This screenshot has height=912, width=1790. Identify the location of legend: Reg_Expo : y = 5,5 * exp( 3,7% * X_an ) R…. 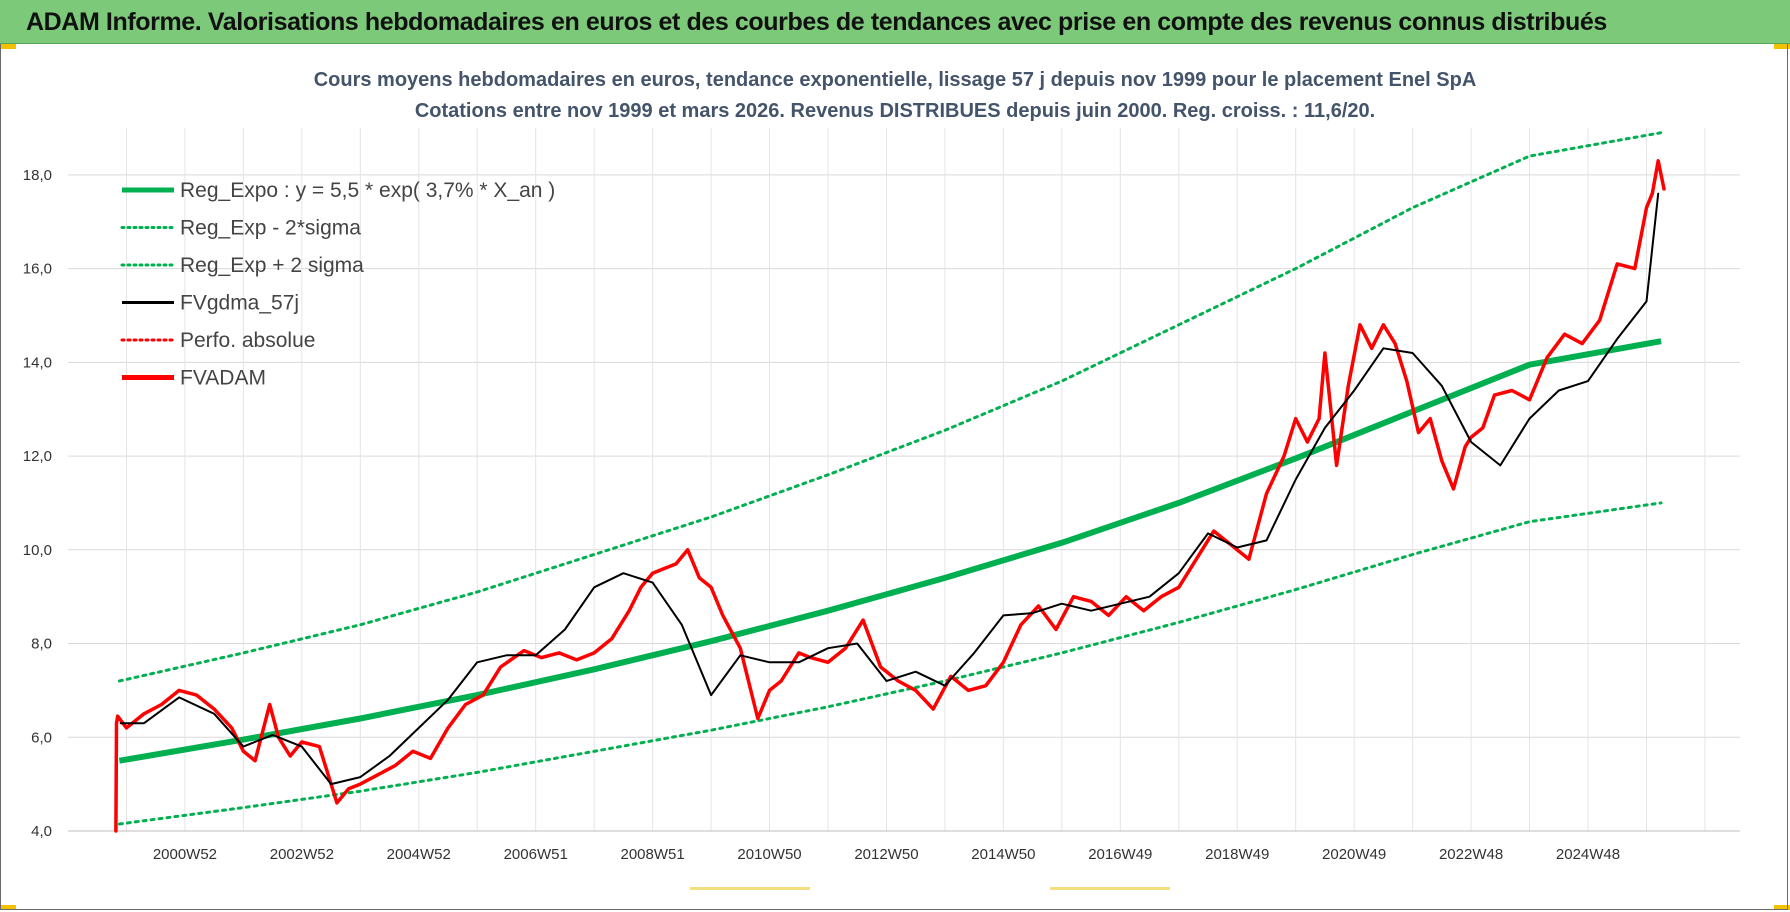
(337, 284).